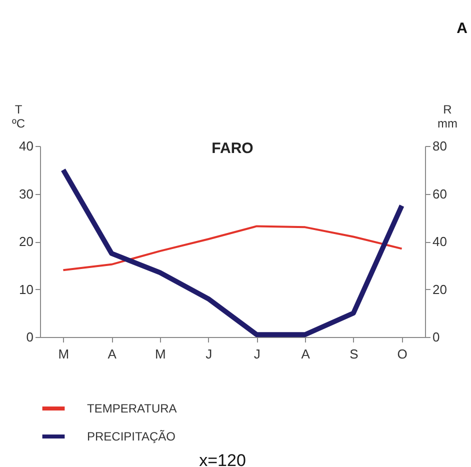 Image resolution: width=471 pixels, height=467 pixels. What do you see at coordinates (30, 337) in the screenshot?
I see `y-tick-label: 0` at bounding box center [30, 337].